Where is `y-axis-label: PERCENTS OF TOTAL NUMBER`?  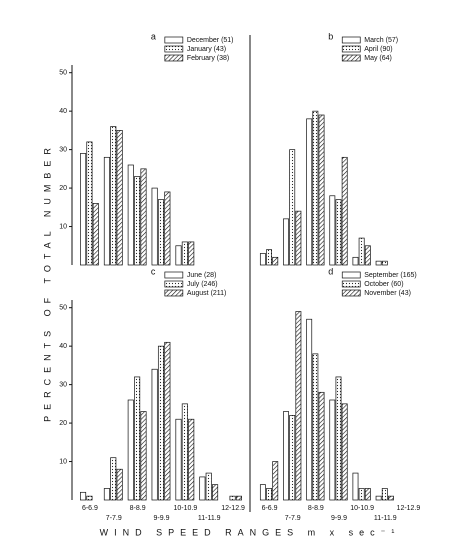
y-axis-label: PERCENTS OF TOTAL NUMBER is located at coordinates (47, 282).